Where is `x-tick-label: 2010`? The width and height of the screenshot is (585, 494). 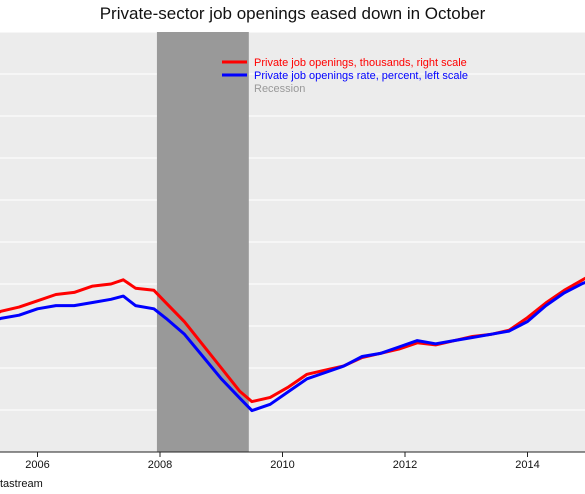
x-tick-label: 2010 is located at coordinates (282, 465).